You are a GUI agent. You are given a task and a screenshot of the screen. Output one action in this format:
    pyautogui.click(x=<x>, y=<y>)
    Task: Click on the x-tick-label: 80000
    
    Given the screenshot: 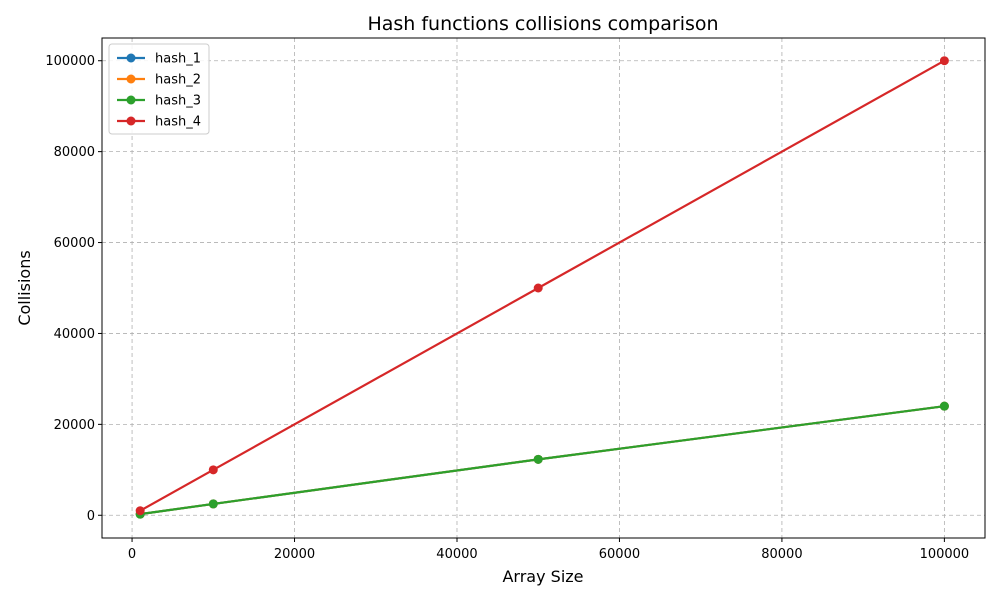 What is the action you would take?
    pyautogui.click(x=781, y=554)
    